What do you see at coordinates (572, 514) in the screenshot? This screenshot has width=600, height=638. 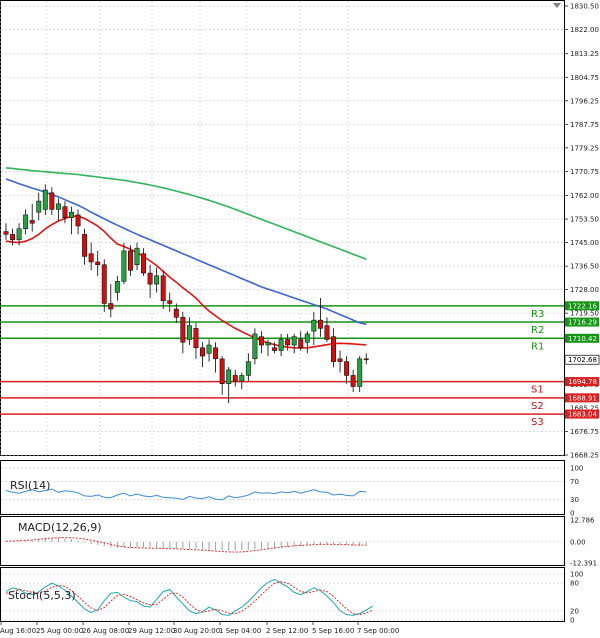 I see `rsi-tick-label: 0` at bounding box center [572, 514].